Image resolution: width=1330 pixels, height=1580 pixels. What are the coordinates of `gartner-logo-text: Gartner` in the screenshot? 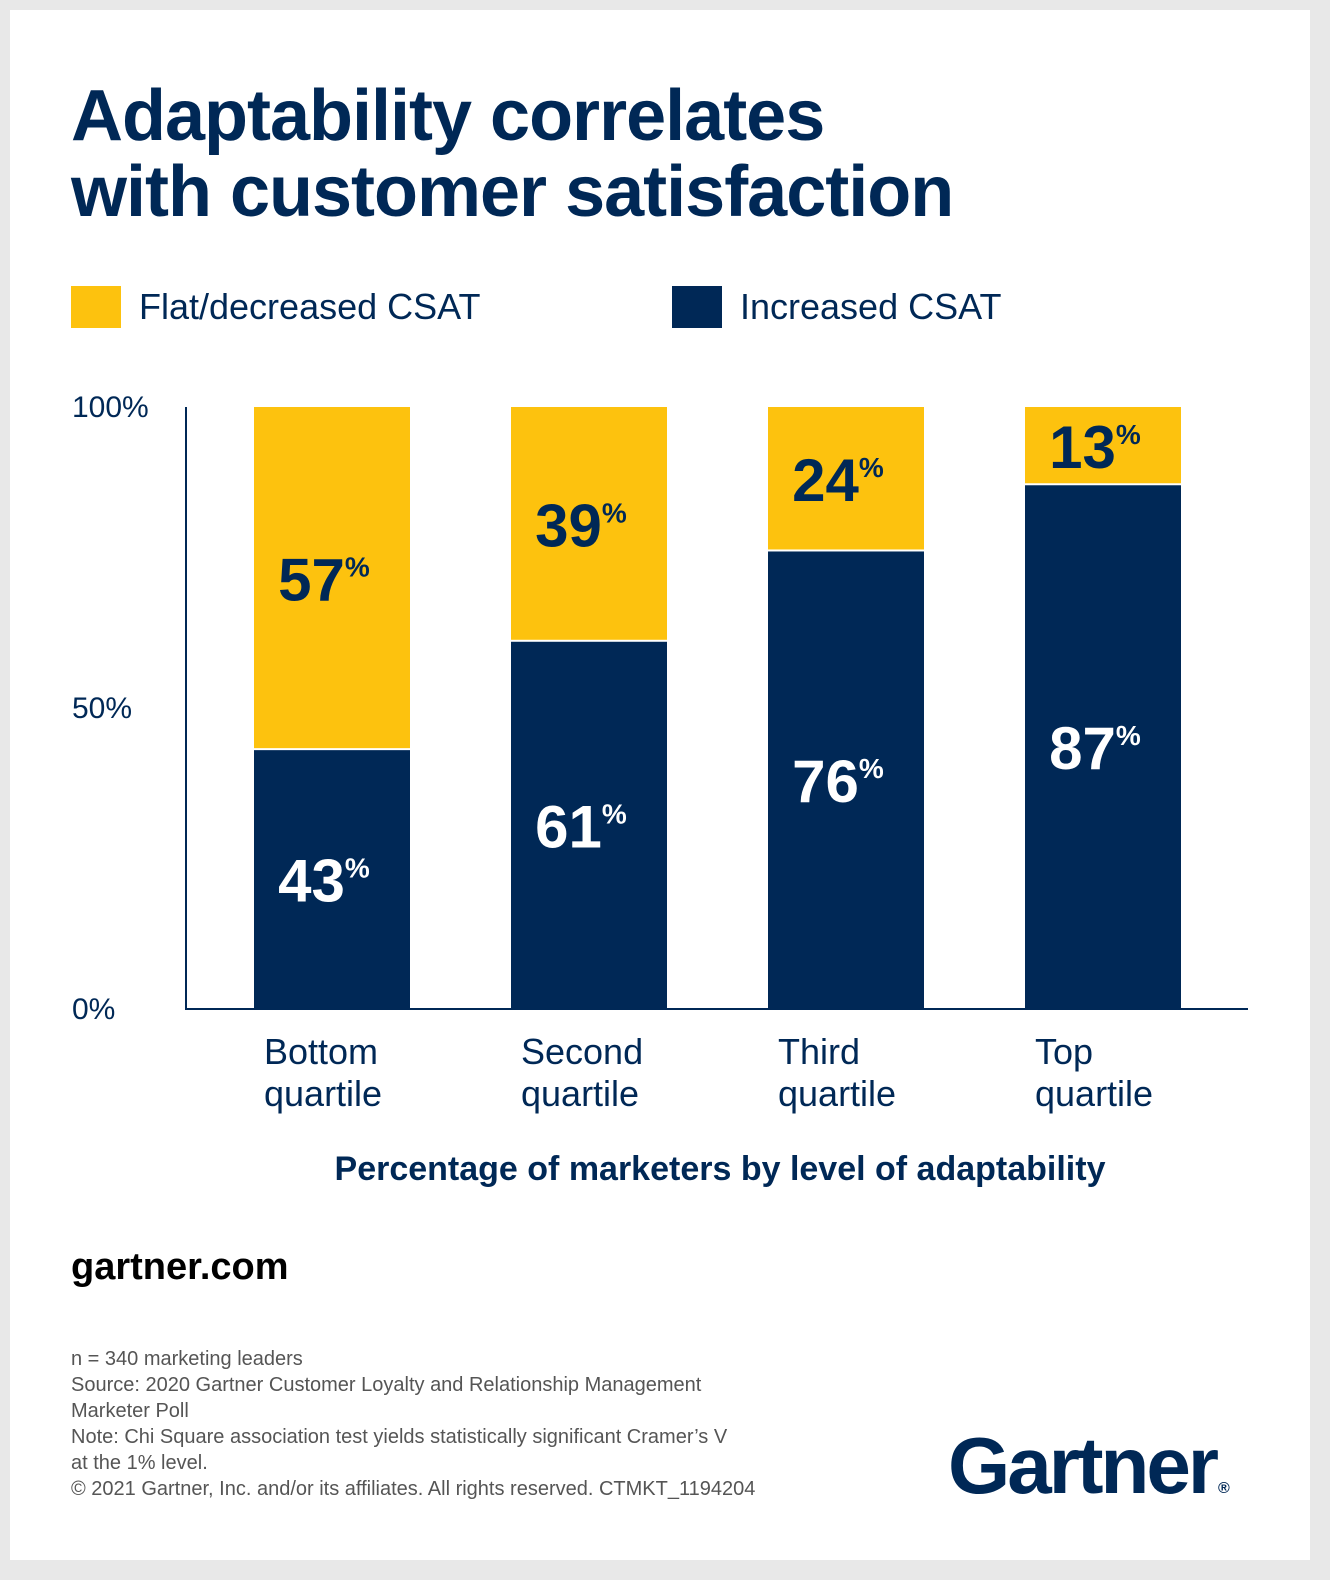 It's located at (1083, 1465).